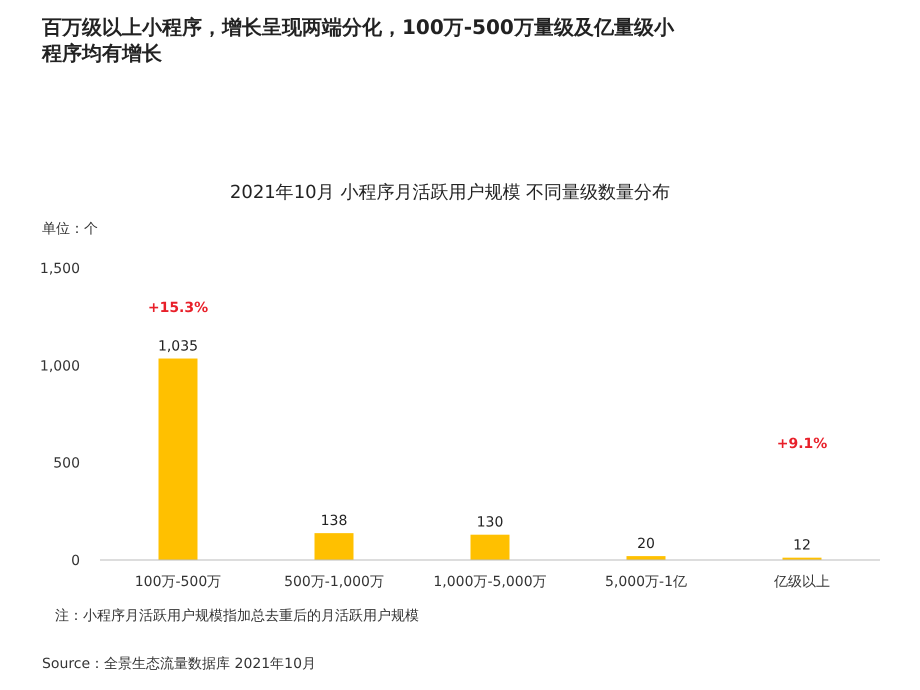  Describe the element at coordinates (60, 269) in the screenshot. I see `y-tick-label: 1,500` at that location.